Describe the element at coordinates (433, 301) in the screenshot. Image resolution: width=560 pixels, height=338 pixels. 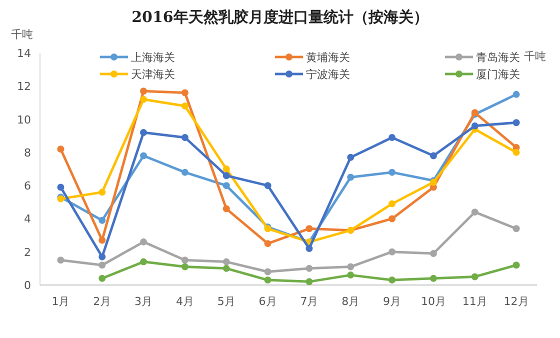
I see `x-tick-label: 10月` at that location.